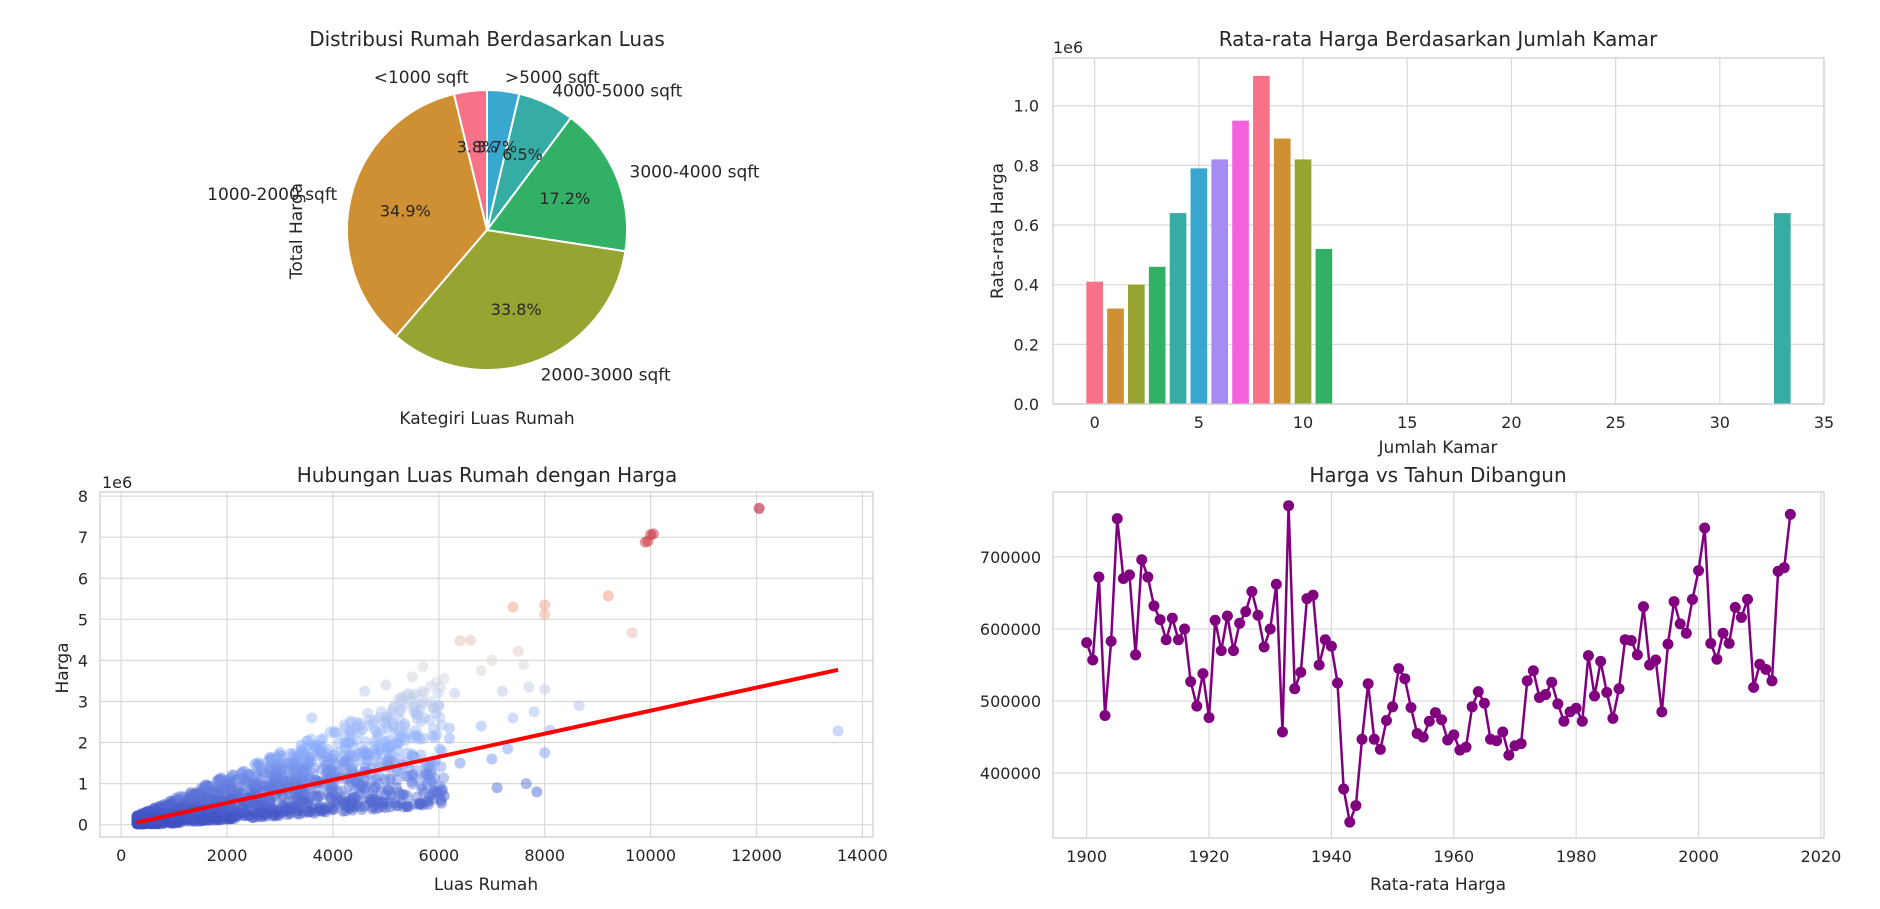  I want to click on bar-offset-text: 1e6, so click(1068, 47).